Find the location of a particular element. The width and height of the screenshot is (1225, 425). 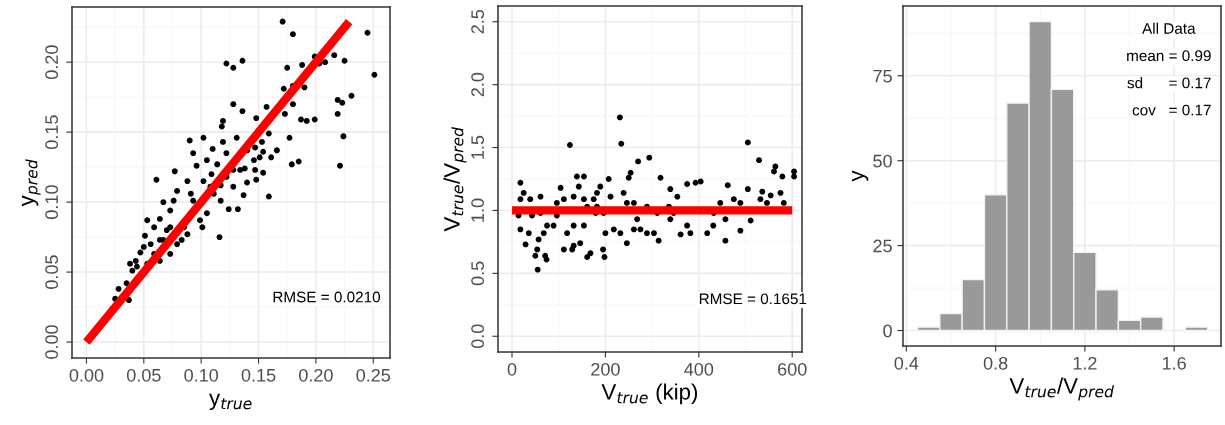

annotation: mean = 0.99 is located at coordinates (1169, 56).